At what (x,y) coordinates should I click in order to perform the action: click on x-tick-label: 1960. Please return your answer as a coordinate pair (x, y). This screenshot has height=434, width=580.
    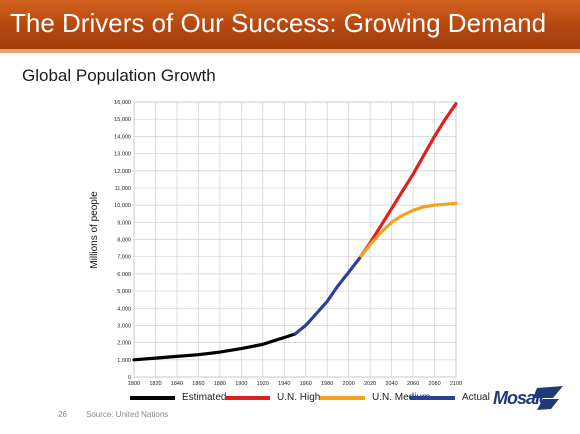
    Looking at the image, I should click on (306, 384).